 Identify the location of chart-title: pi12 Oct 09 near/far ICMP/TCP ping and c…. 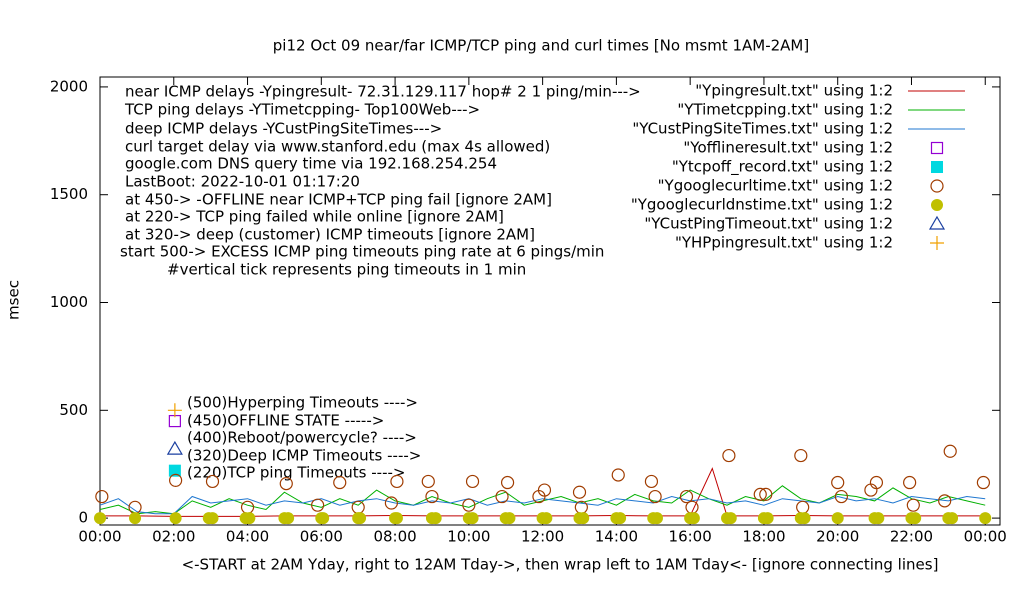
(541, 46).